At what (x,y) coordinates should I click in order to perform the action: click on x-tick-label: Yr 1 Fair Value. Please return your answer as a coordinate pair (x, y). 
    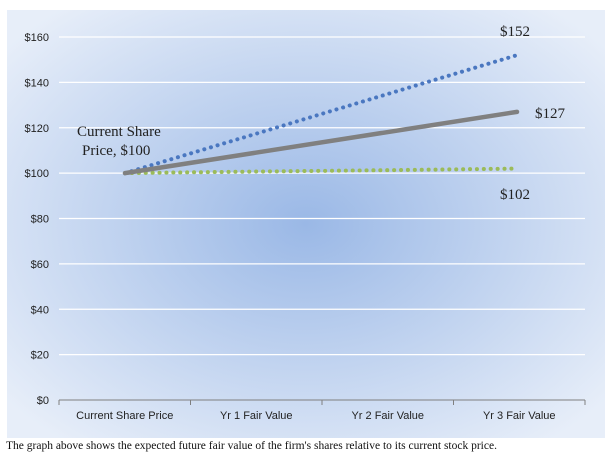
    Looking at the image, I should click on (256, 416).